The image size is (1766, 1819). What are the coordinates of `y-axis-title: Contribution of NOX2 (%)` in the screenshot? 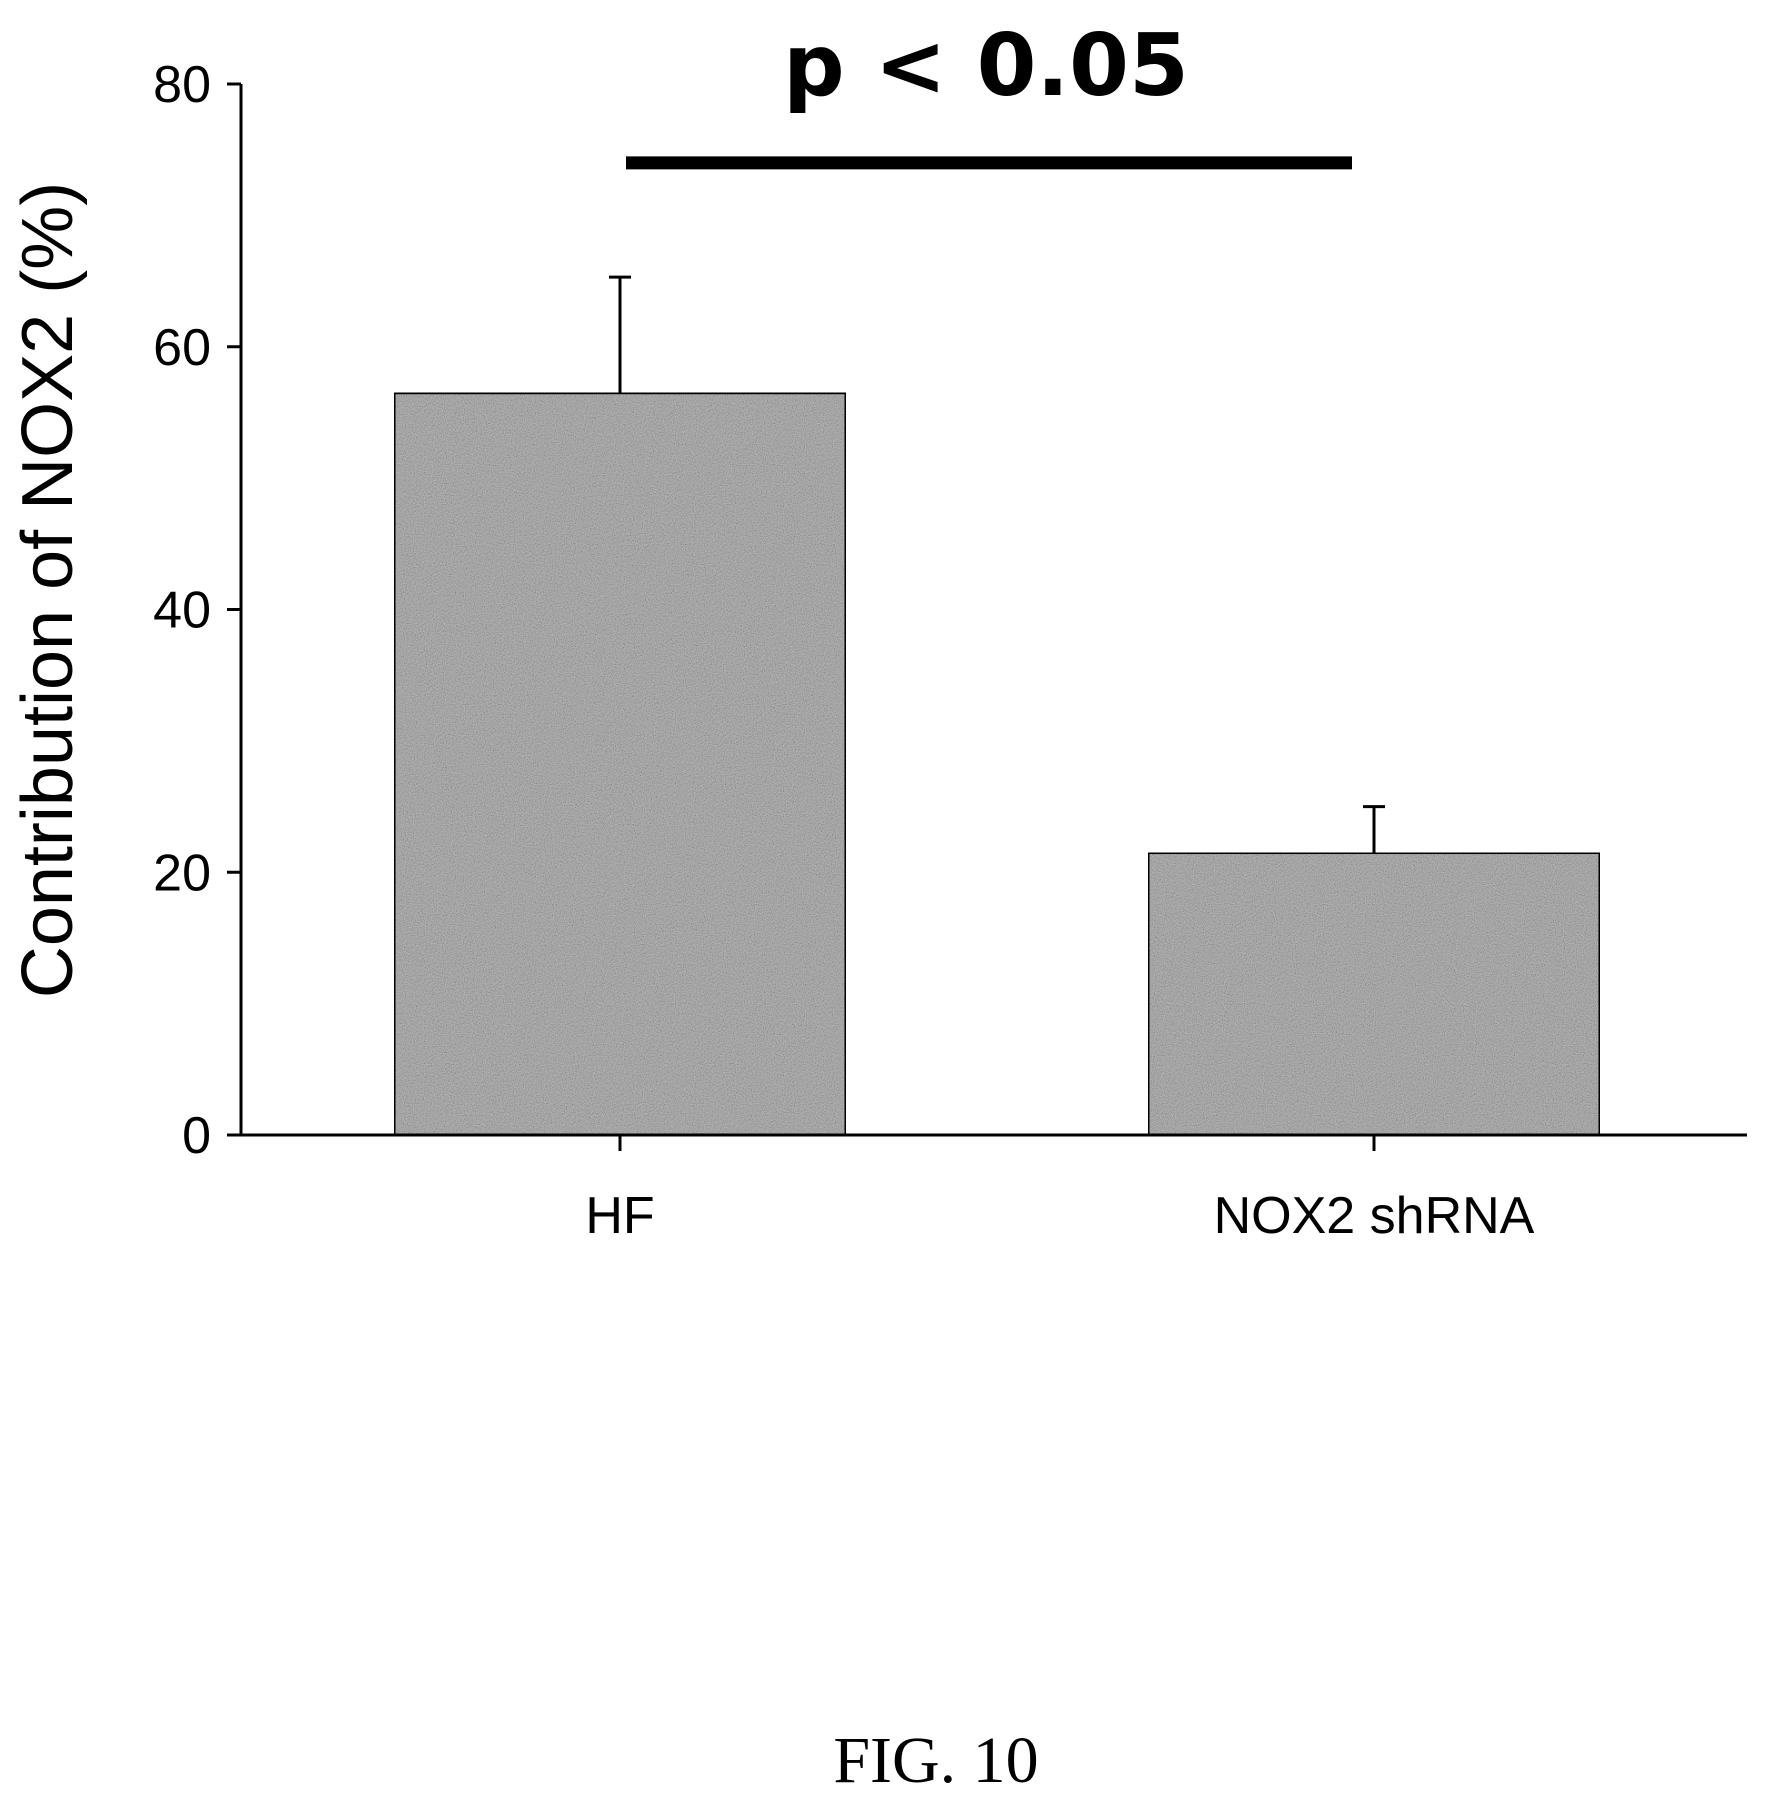 It's located at (48, 590).